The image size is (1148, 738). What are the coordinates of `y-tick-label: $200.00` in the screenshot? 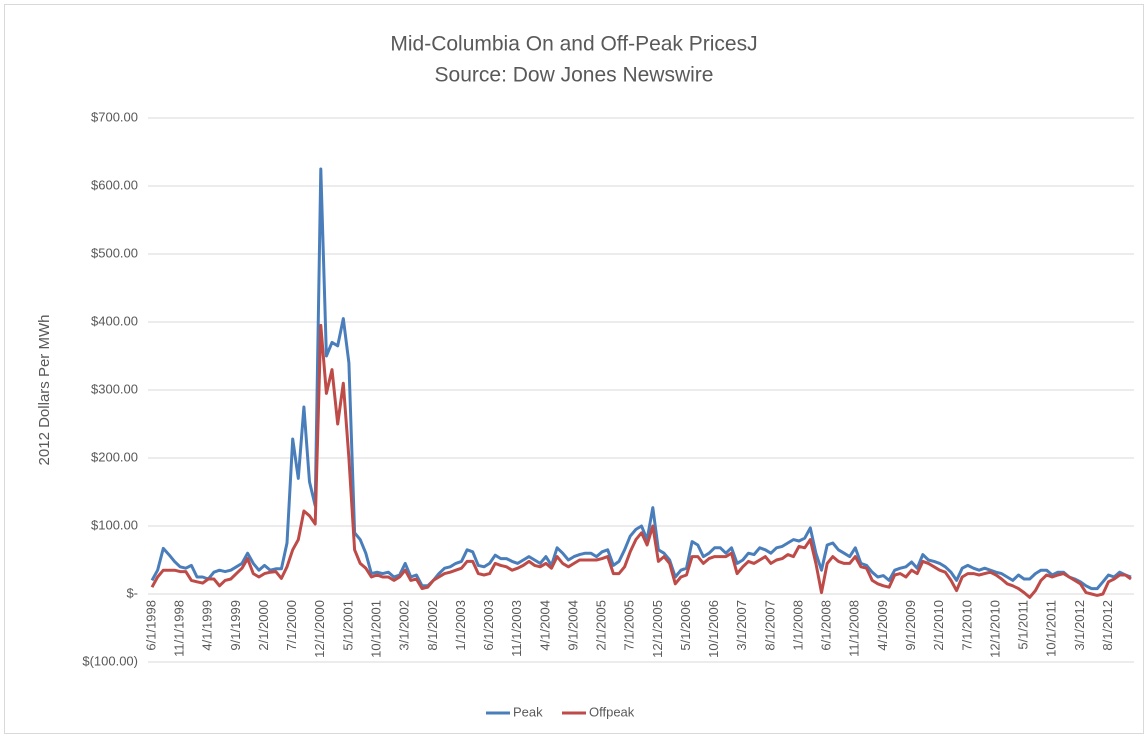 It's located at (114, 456).